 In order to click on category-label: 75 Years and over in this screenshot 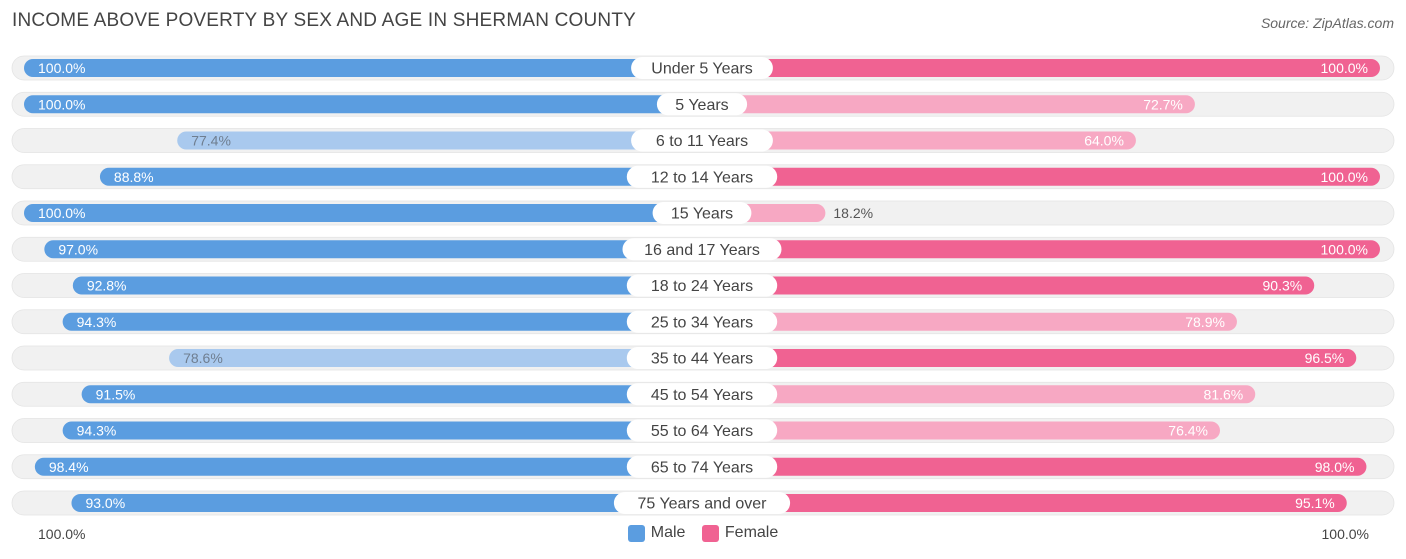, I will do `click(703, 504)`.